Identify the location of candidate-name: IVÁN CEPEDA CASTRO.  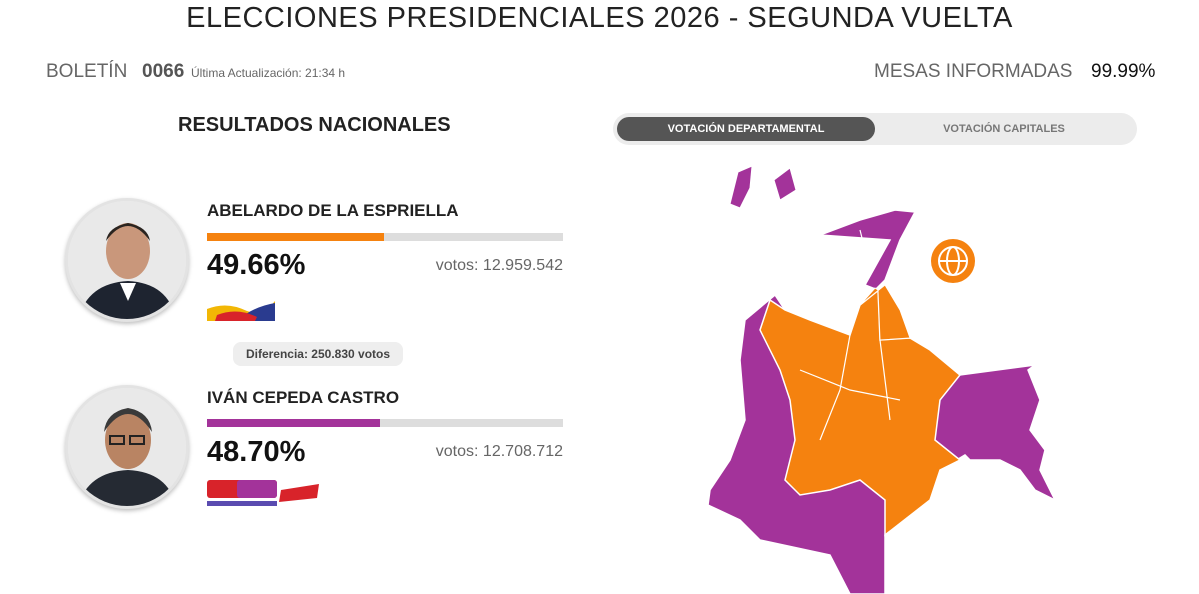
(303, 397).